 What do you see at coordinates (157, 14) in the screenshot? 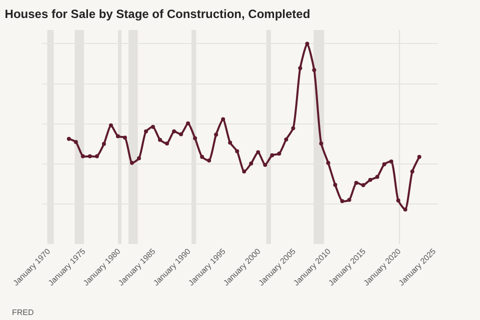
I see `chart-title: Houses for Sale by Stage of Construction, Completed` at bounding box center [157, 14].